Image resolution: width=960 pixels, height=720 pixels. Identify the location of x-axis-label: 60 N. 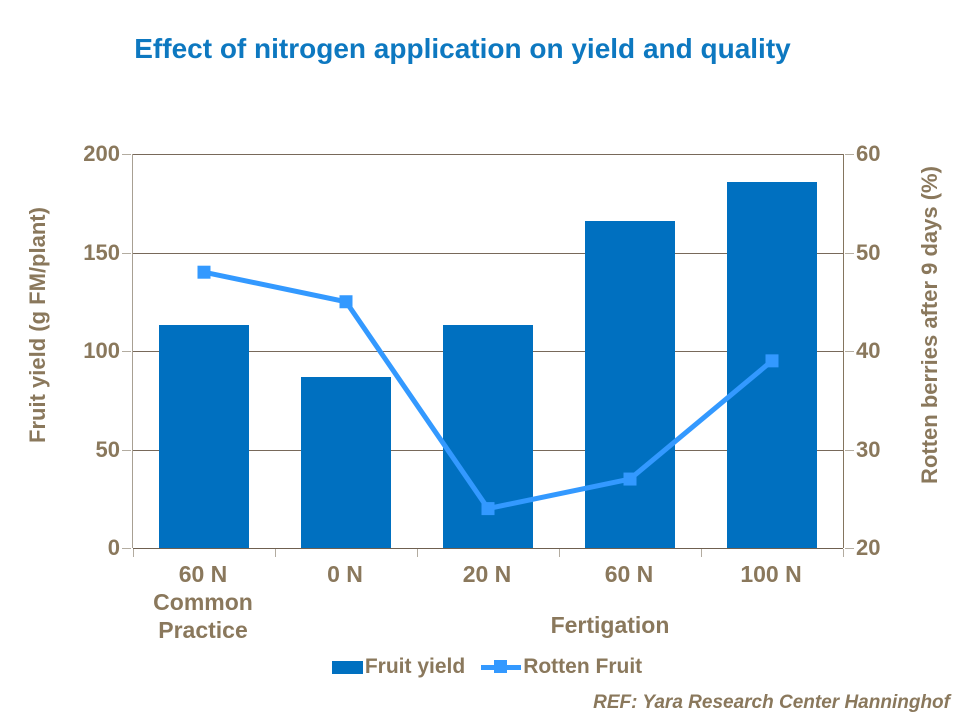
(629, 574).